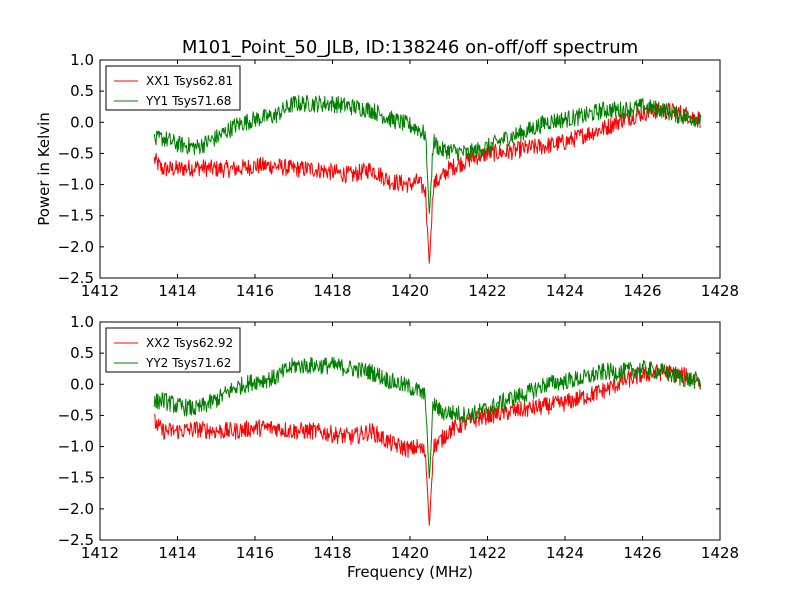 The height and width of the screenshot is (600, 800). Describe the element at coordinates (410, 572) in the screenshot. I see `x-axis-label: Frequency (MHz)` at that location.